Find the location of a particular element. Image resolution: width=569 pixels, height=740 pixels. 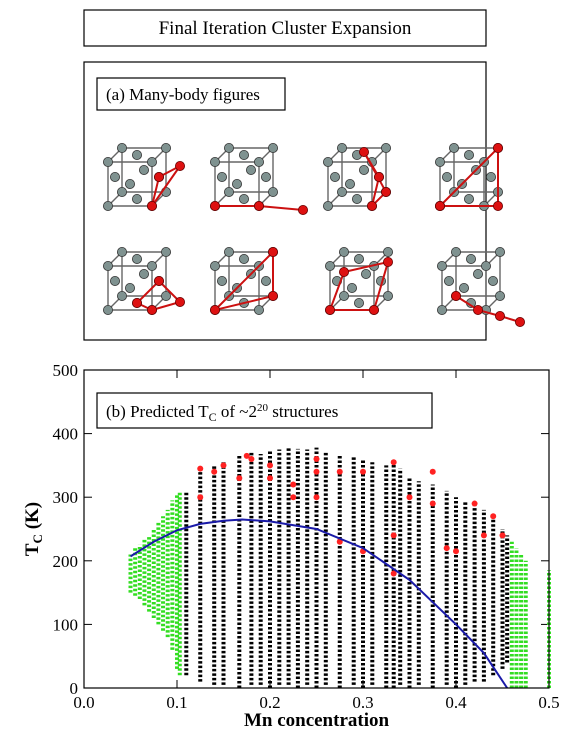

y-tick-label: 300 is located at coordinates (66, 497).